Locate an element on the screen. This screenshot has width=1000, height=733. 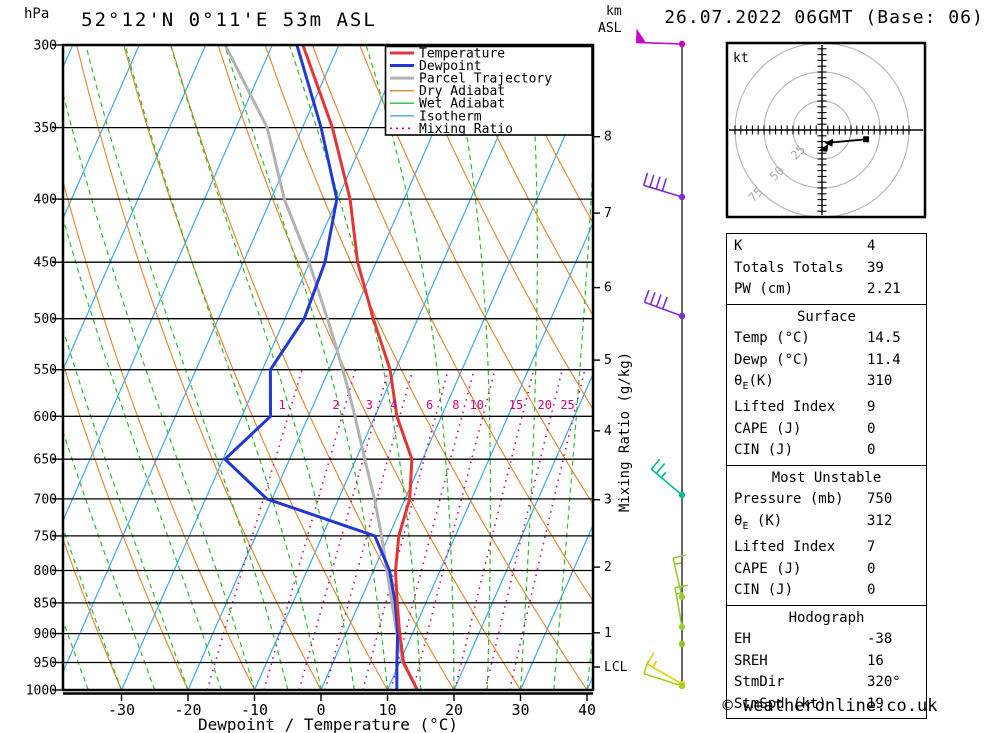
temp-tick-label: 30 is located at coordinates (520, 710).